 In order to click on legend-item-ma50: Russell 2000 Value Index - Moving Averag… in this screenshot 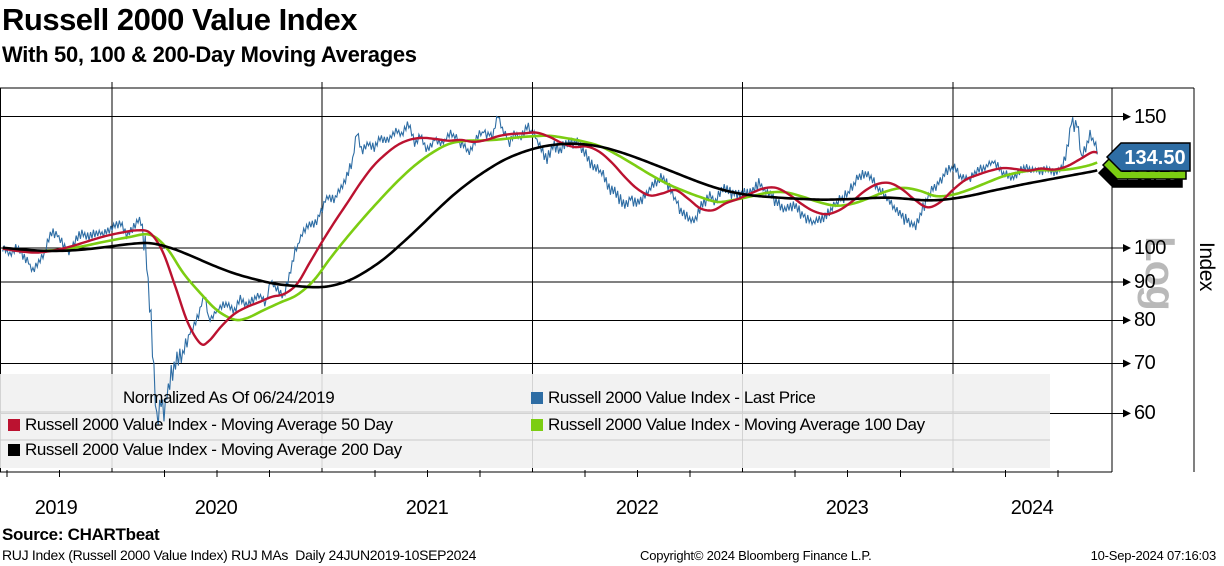, I will do `click(200, 425)`.